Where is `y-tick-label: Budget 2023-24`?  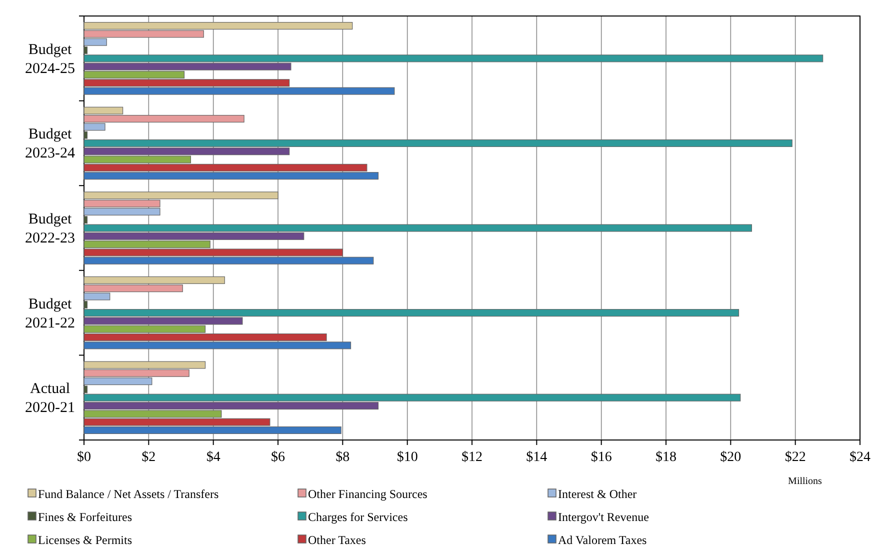 y-tick-label: Budget 2023-24 is located at coordinates (50, 144).